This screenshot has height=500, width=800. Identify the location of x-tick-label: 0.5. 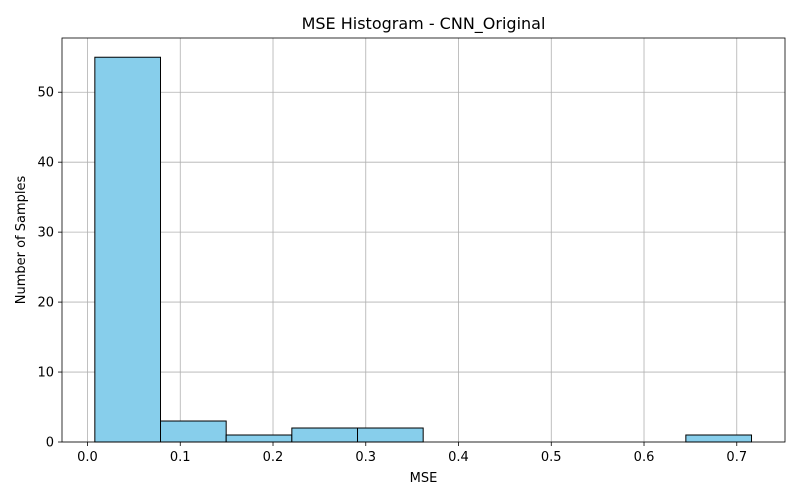
(551, 457).